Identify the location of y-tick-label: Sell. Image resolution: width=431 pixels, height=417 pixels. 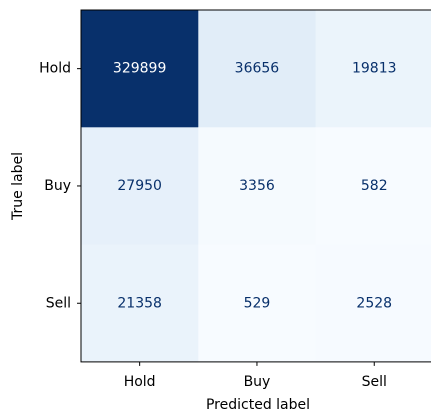
(58, 303).